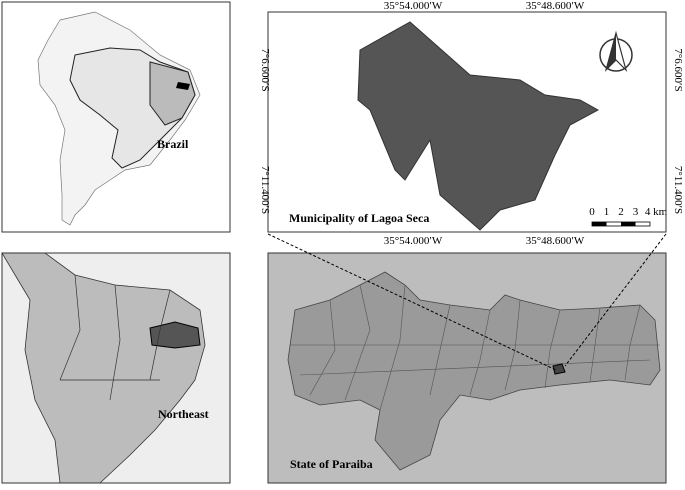 The width and height of the screenshot is (685, 490). Describe the element at coordinates (172, 93) in the screenshot. I see `northeast-region` at that location.